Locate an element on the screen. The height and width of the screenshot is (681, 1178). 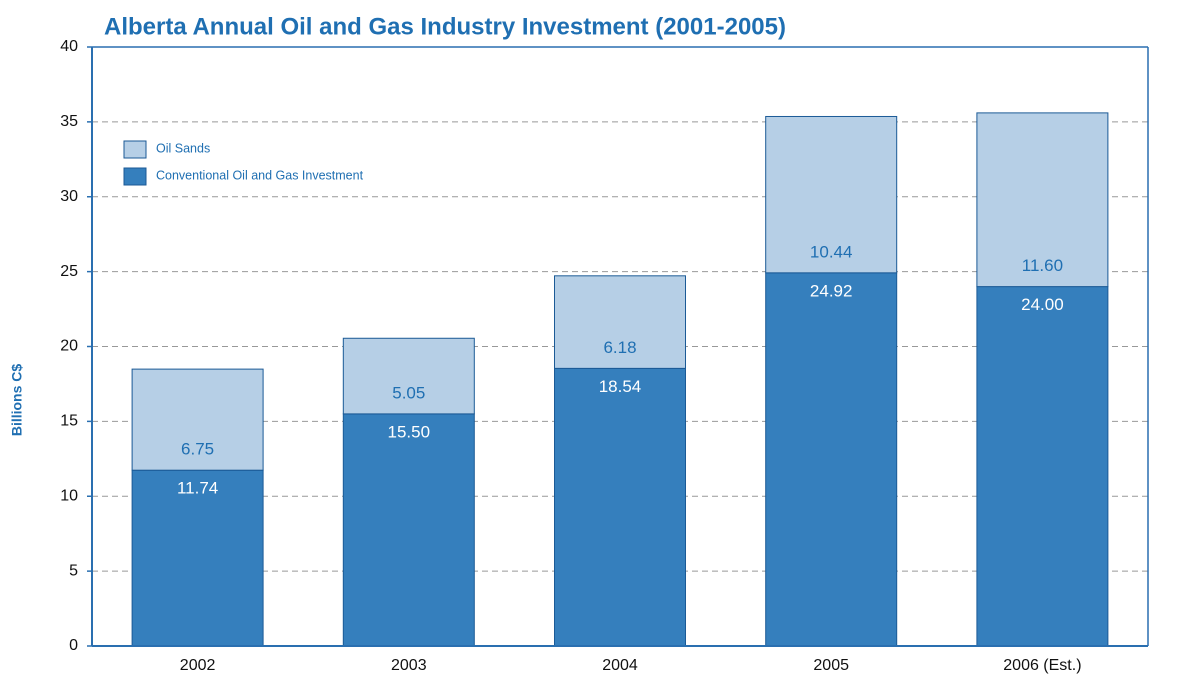
y-tick-label: 0 is located at coordinates (73, 645).